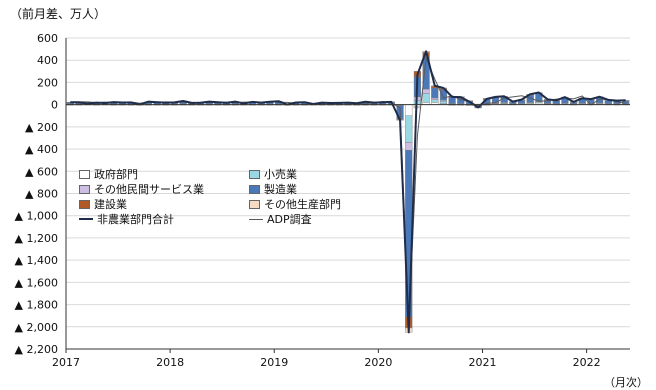 The height and width of the screenshot is (390, 656). I want to click on y-tick-label: ▲ 600, so click(41, 171).